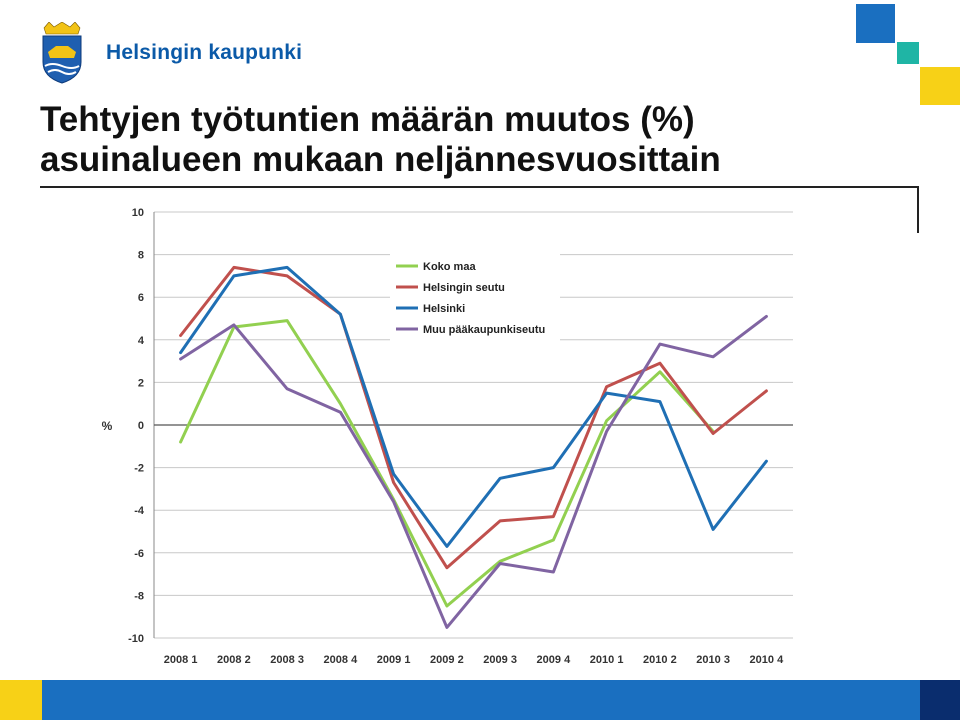 This screenshot has width=960, height=720. I want to click on deco-square-yellow, so click(940, 86).